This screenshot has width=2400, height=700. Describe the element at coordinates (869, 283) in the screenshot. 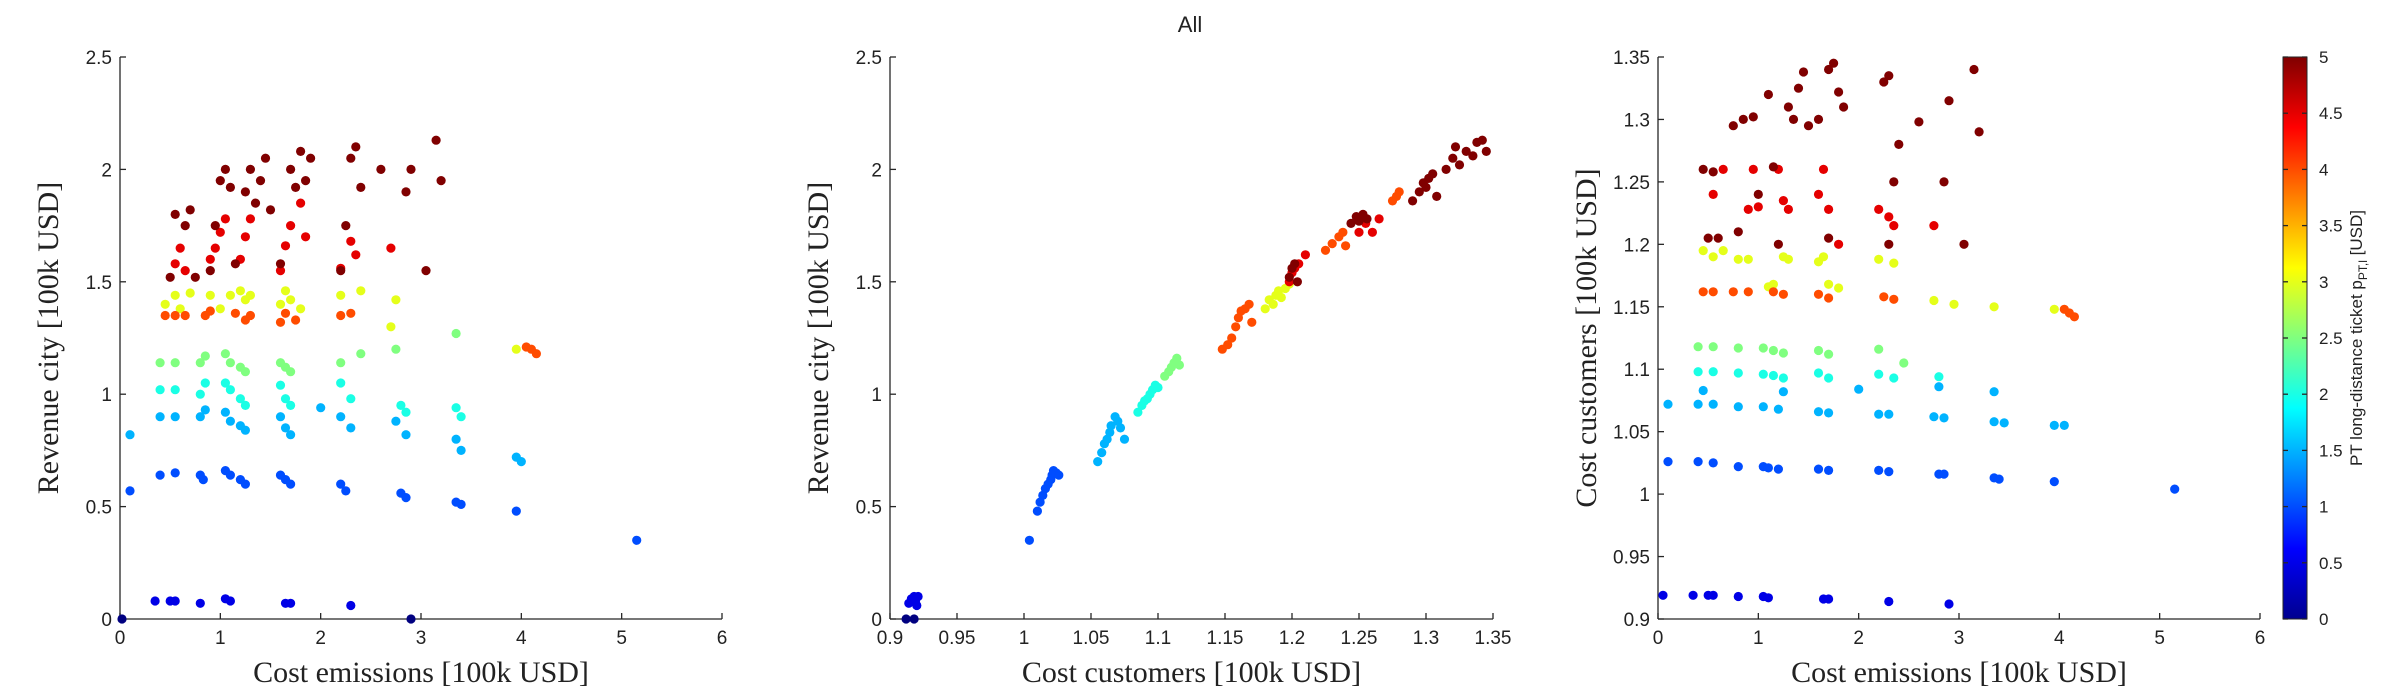

I see `y-tick-label: 1.5` at that location.